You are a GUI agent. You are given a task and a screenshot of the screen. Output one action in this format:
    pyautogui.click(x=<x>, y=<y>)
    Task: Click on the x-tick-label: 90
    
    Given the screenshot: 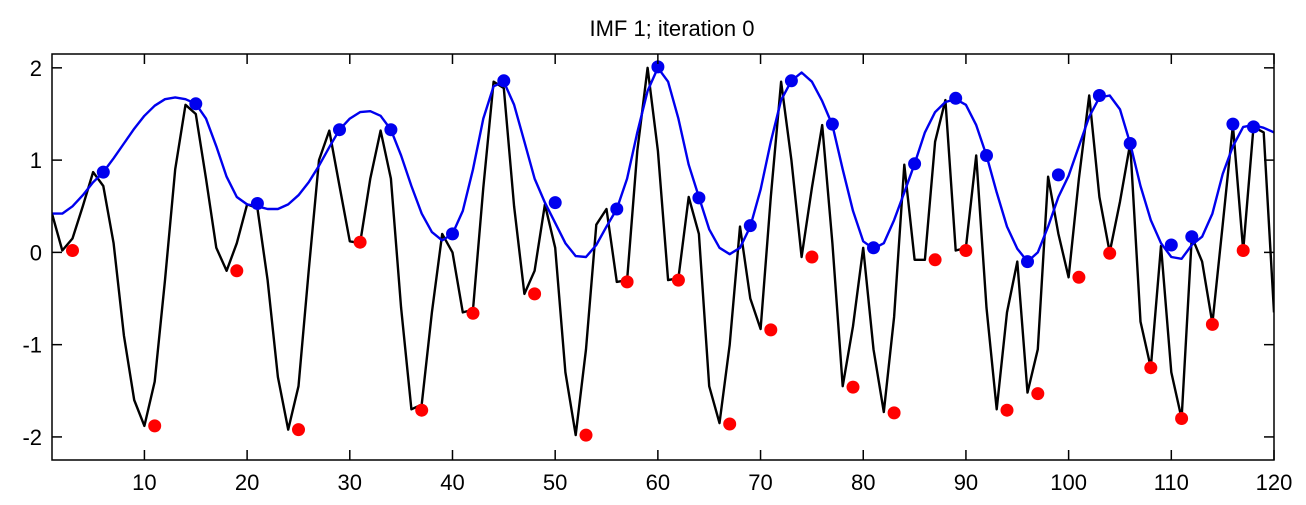 What is the action you would take?
    pyautogui.click(x=966, y=482)
    